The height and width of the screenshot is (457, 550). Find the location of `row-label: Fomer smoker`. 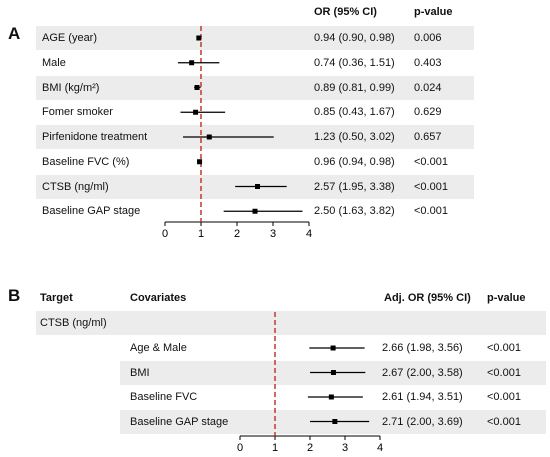

row-label: Fomer smoker is located at coordinates (77, 112).